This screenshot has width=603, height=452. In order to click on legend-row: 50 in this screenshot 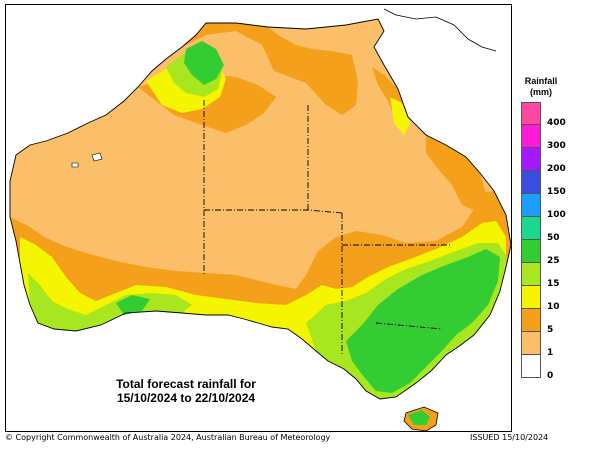, I will do `click(556, 230)`.